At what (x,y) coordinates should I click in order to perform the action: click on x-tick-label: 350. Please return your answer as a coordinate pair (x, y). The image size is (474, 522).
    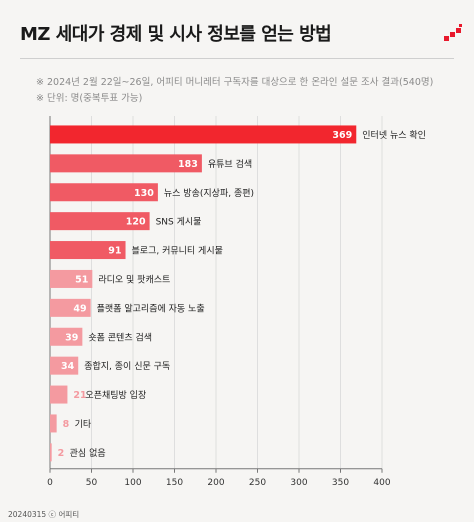
    Looking at the image, I should click on (340, 483).